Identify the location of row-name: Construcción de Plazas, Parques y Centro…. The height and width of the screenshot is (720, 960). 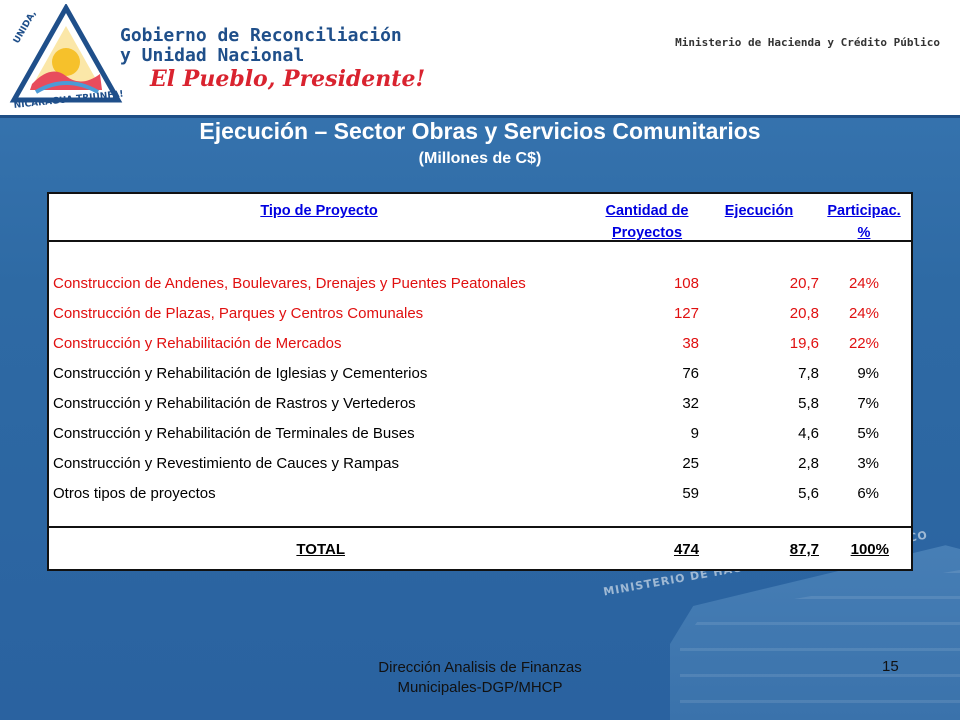
(238, 313).